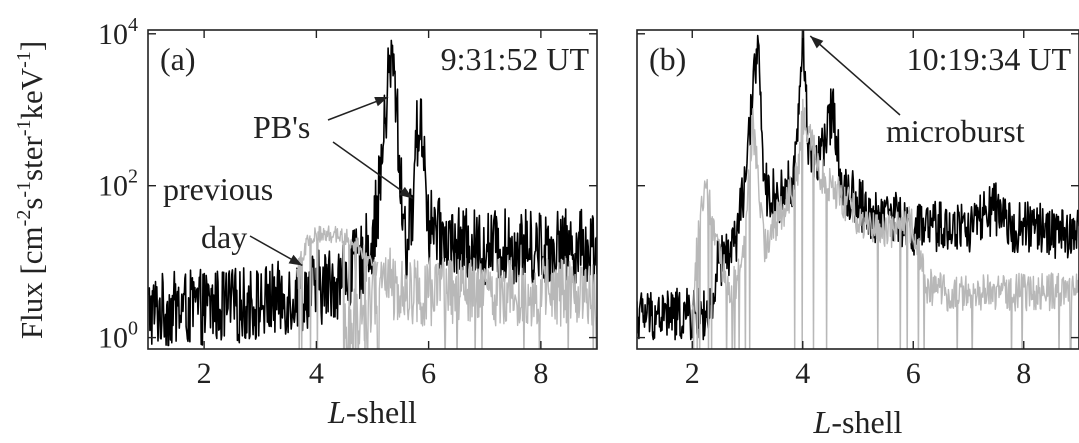  Describe the element at coordinates (31, 282) in the screenshot. I see `y-axis-label-part: Flux [cm` at that location.